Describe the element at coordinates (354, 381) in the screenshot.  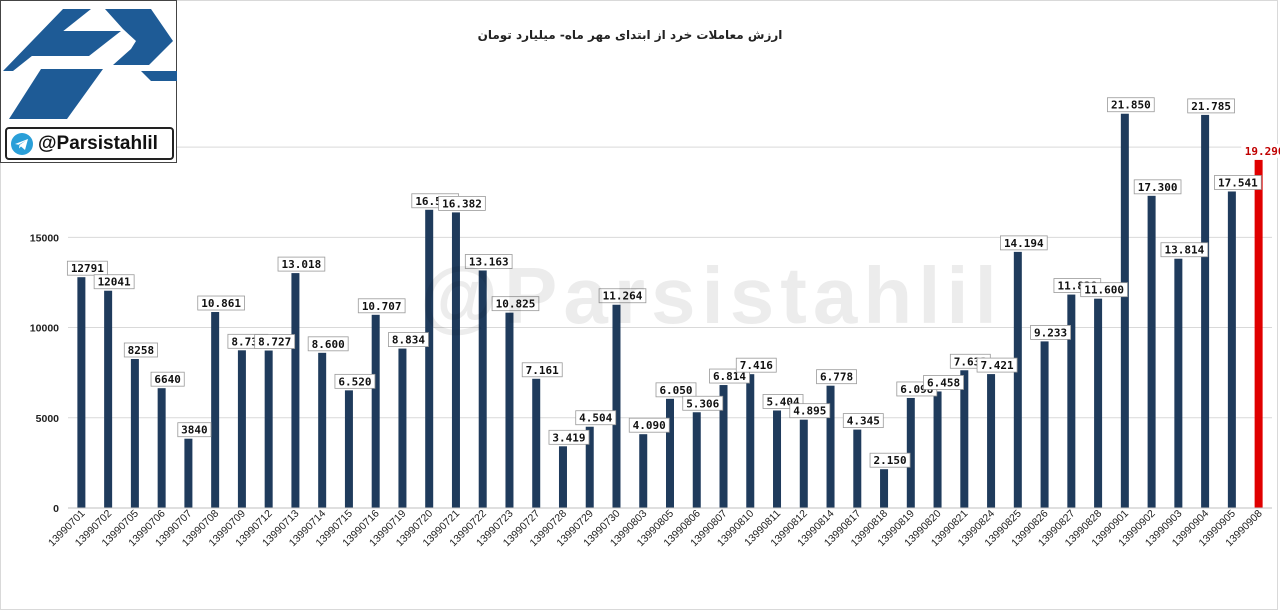
I see `data-label: 6.520` at that location.